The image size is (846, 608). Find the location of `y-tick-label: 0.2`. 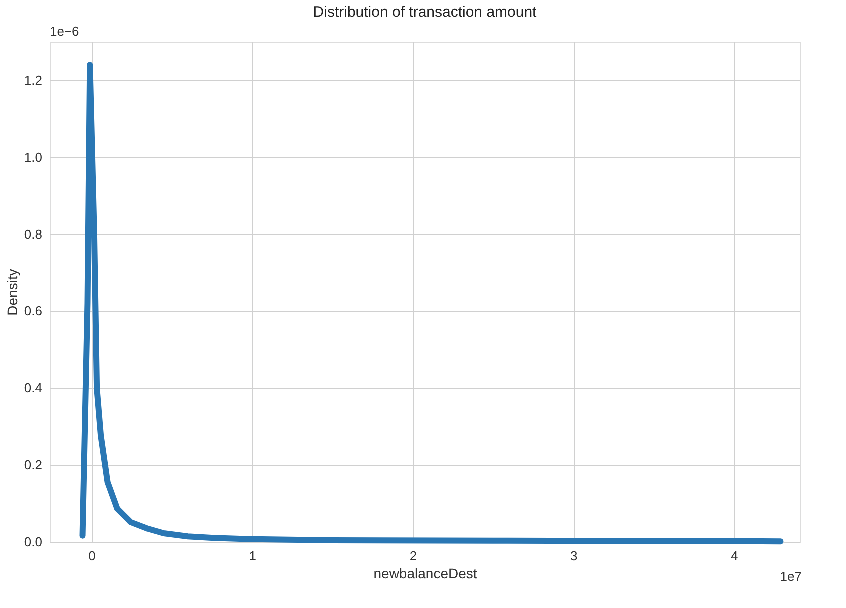

y-tick-label: 0.2 is located at coordinates (33, 465).